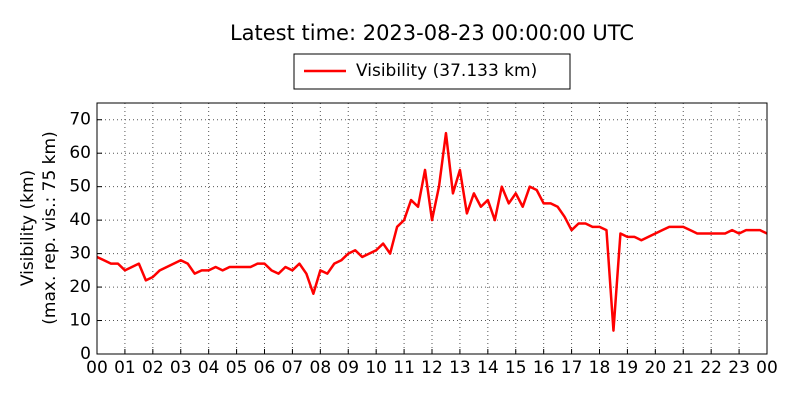  Describe the element at coordinates (293, 368) in the screenshot. I see `x-tick-label: 07` at that location.